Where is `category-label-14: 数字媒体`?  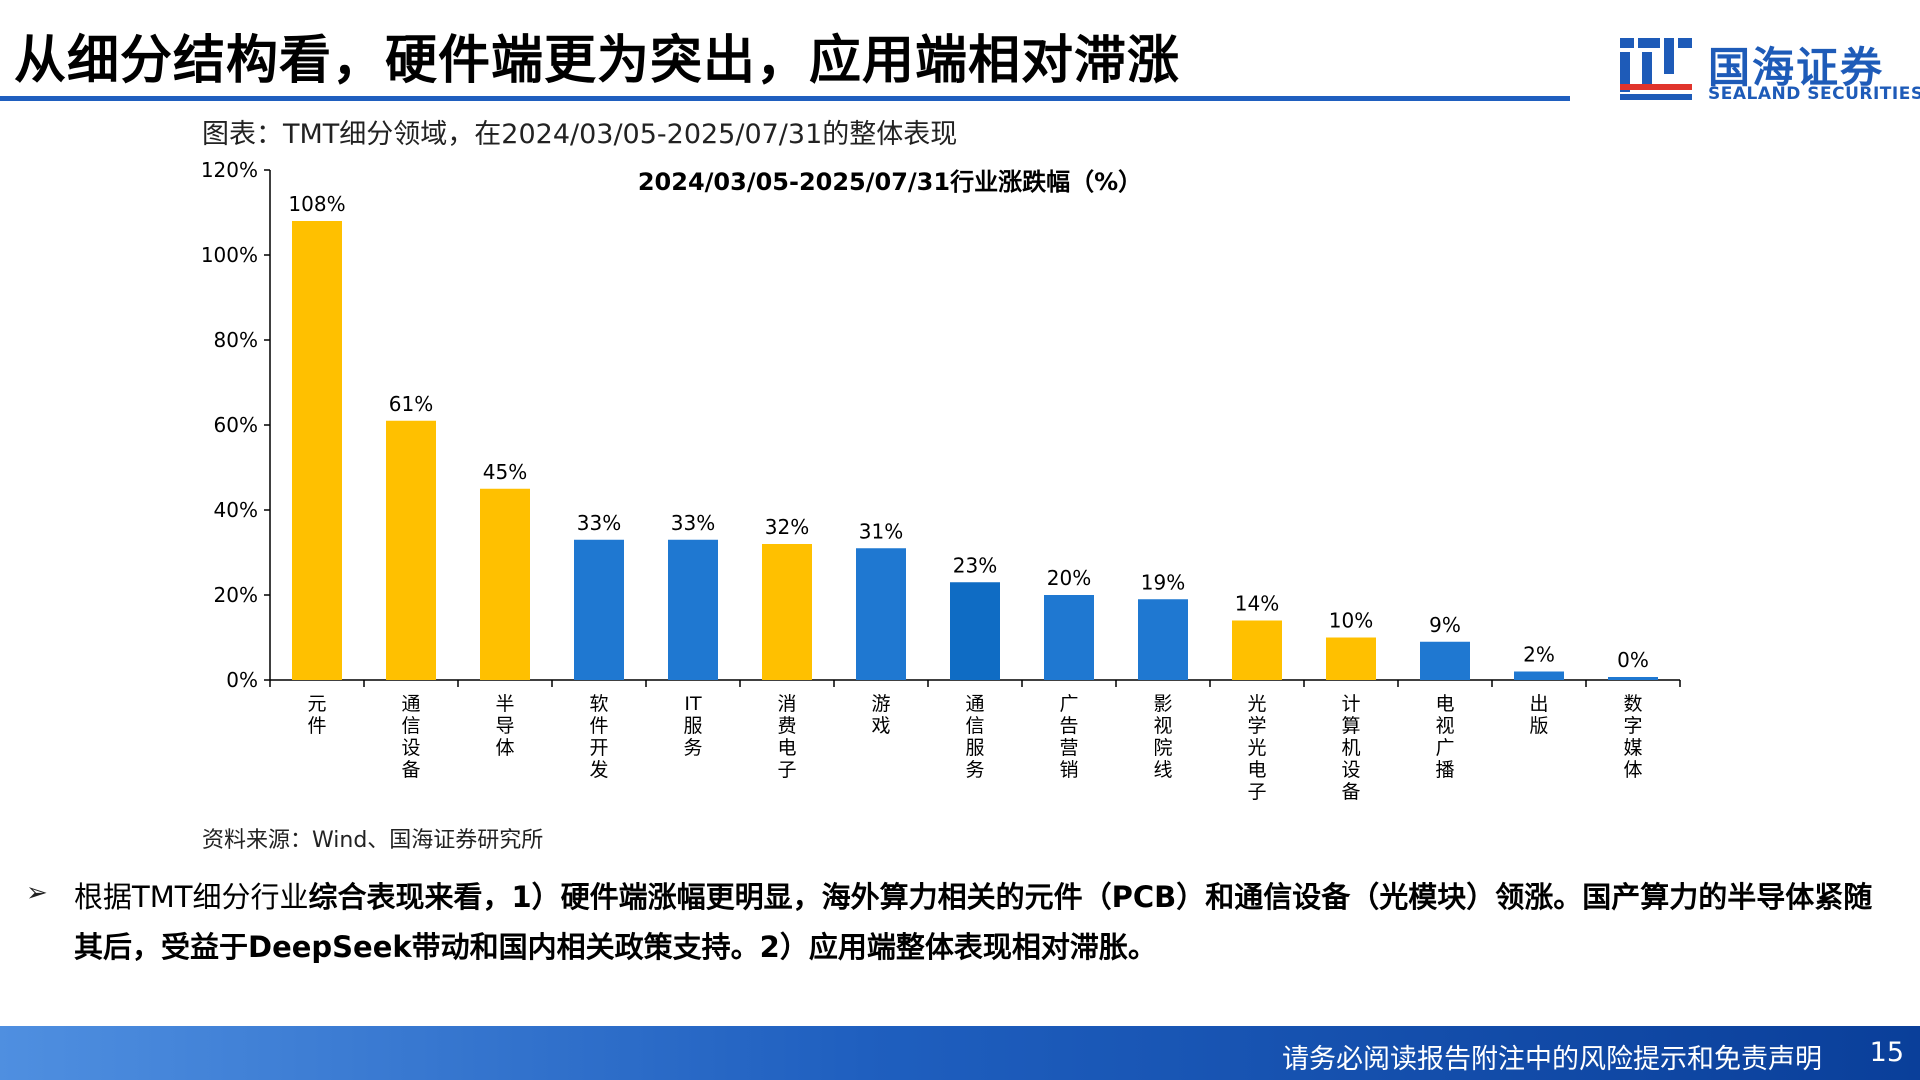
category-label-14: 数字媒体 is located at coordinates (1632, 737).